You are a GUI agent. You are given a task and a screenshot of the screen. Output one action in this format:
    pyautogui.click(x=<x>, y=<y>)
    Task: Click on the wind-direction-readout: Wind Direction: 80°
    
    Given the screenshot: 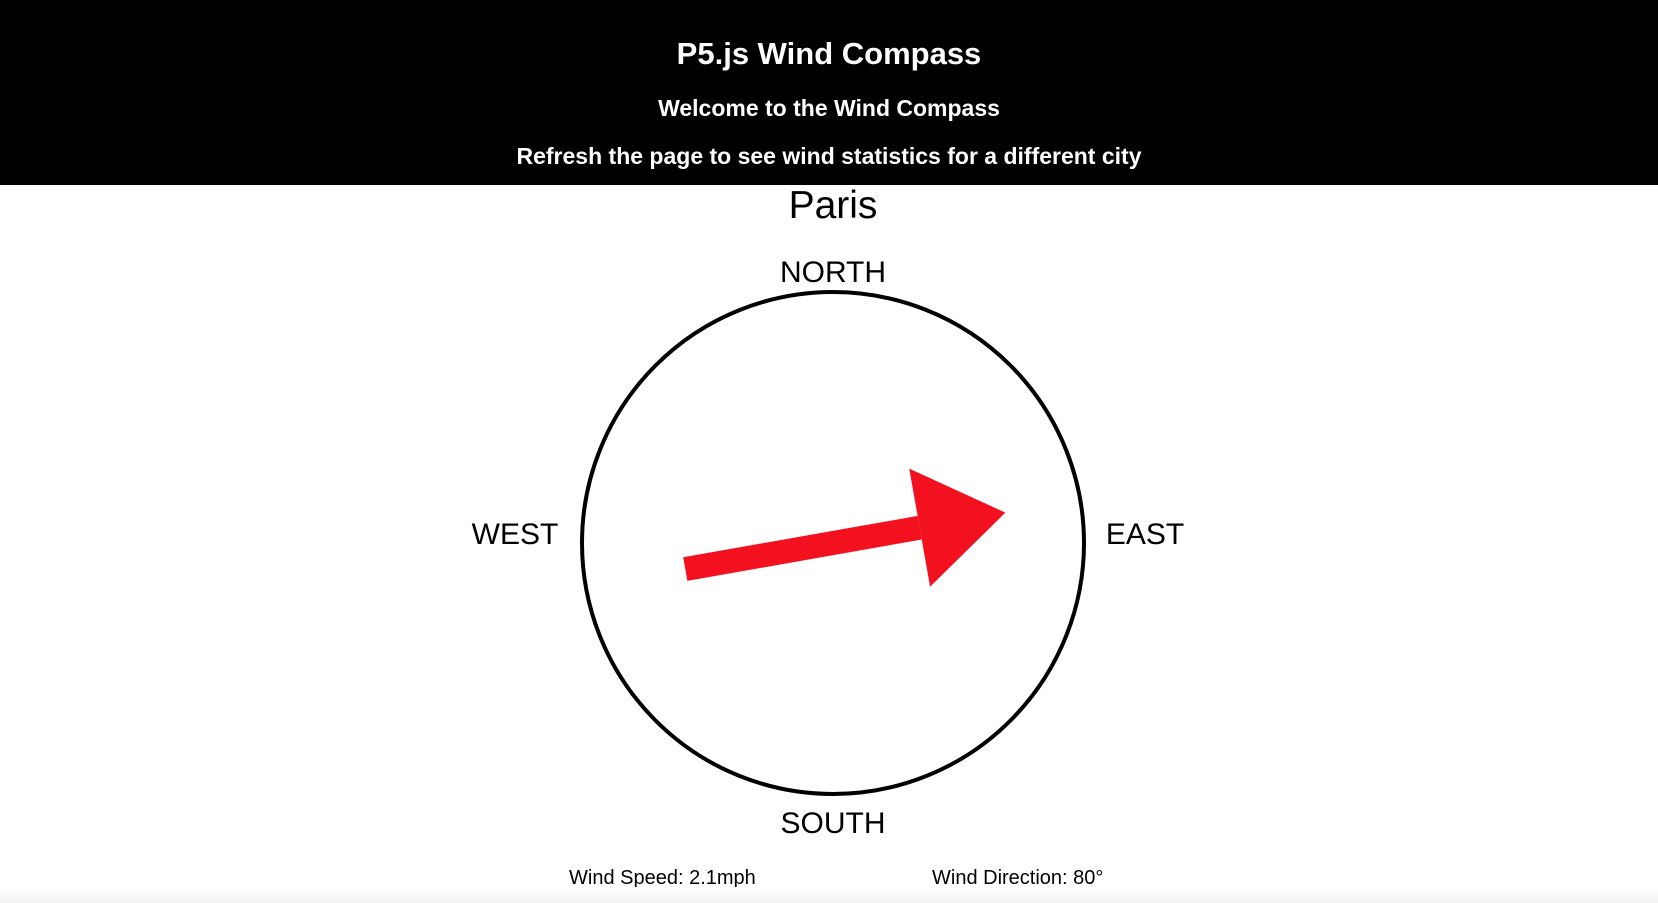 What is the action you would take?
    pyautogui.click(x=1018, y=878)
    